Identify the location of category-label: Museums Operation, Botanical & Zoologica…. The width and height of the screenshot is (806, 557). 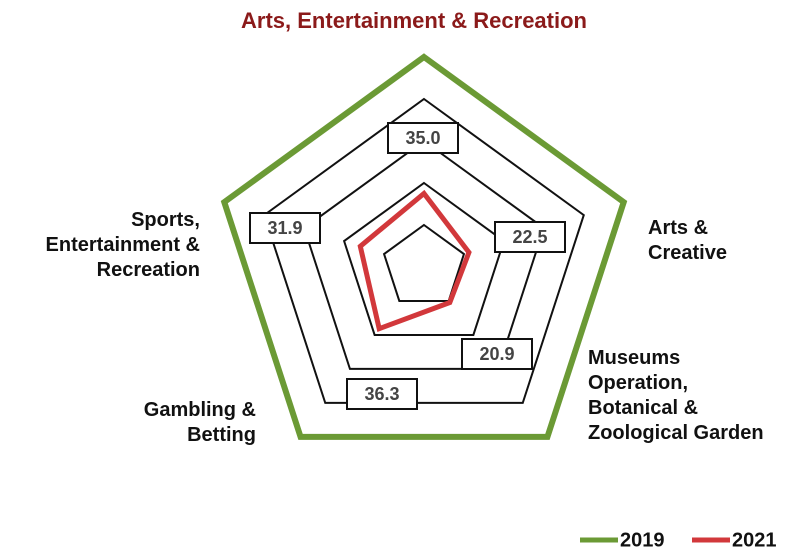
(676, 395).